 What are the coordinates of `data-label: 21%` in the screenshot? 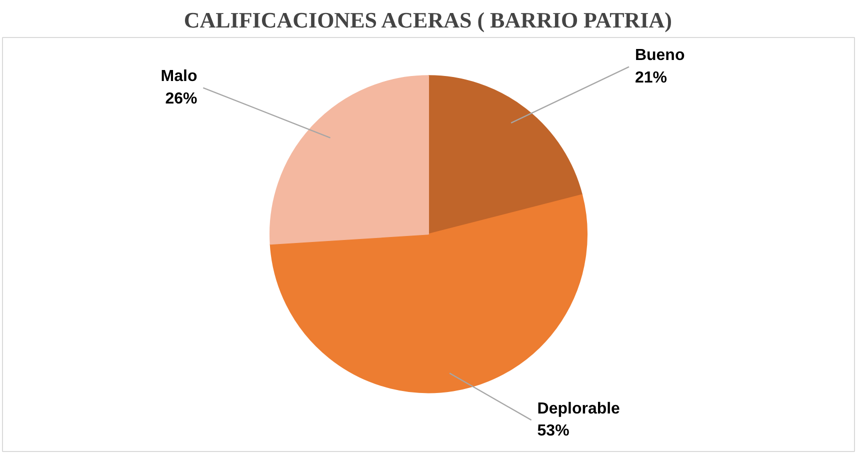 It's located at (650, 77).